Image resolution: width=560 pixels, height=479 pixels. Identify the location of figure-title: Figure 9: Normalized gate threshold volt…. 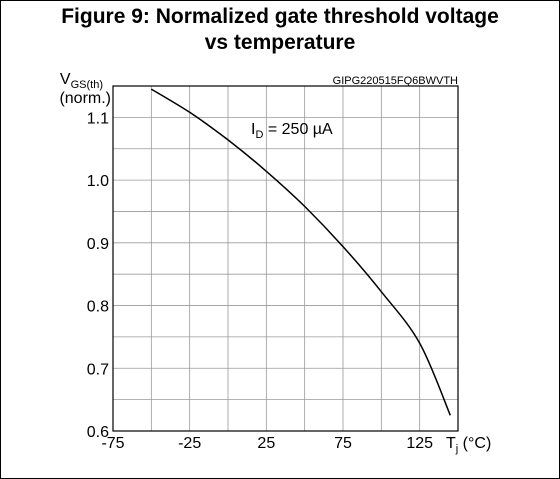
(280, 30).